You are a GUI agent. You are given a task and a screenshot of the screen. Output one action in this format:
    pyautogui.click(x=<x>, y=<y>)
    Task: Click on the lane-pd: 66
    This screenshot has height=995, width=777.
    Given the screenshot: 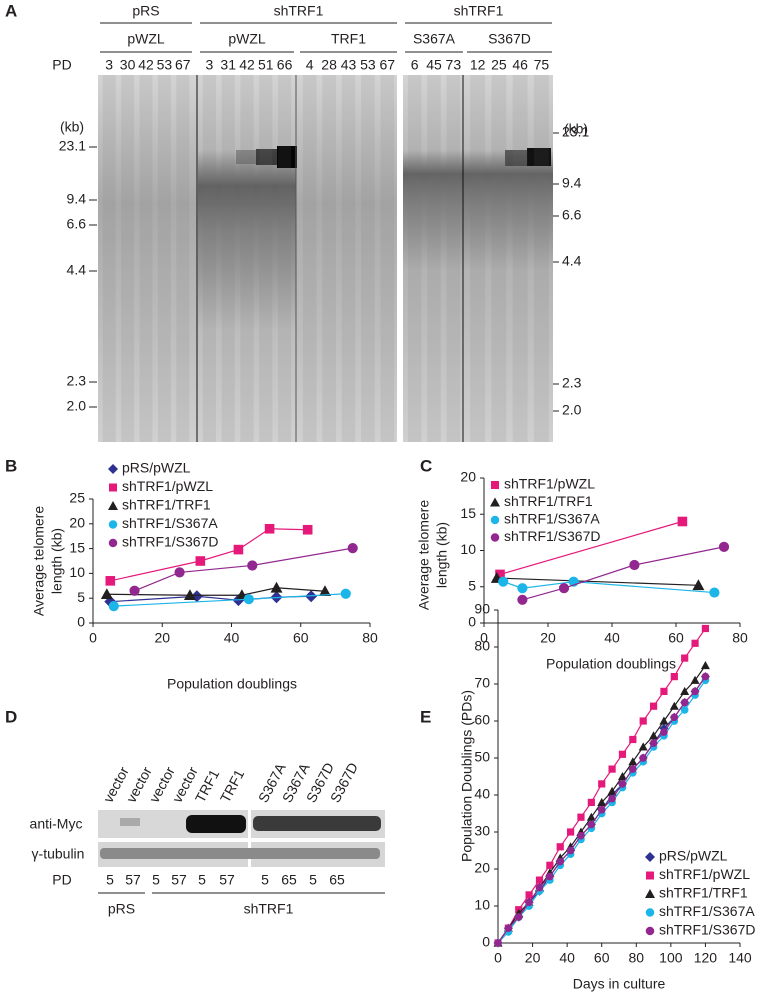 What is the action you would take?
    pyautogui.click(x=285, y=65)
    